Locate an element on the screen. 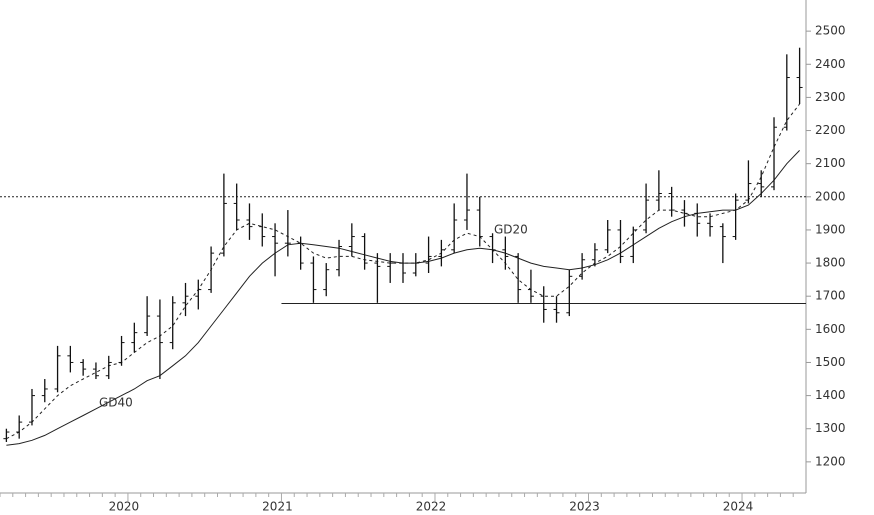 Image resolution: width=874 pixels, height=515 pixels. y-tick-label: 1800 is located at coordinates (830, 263).